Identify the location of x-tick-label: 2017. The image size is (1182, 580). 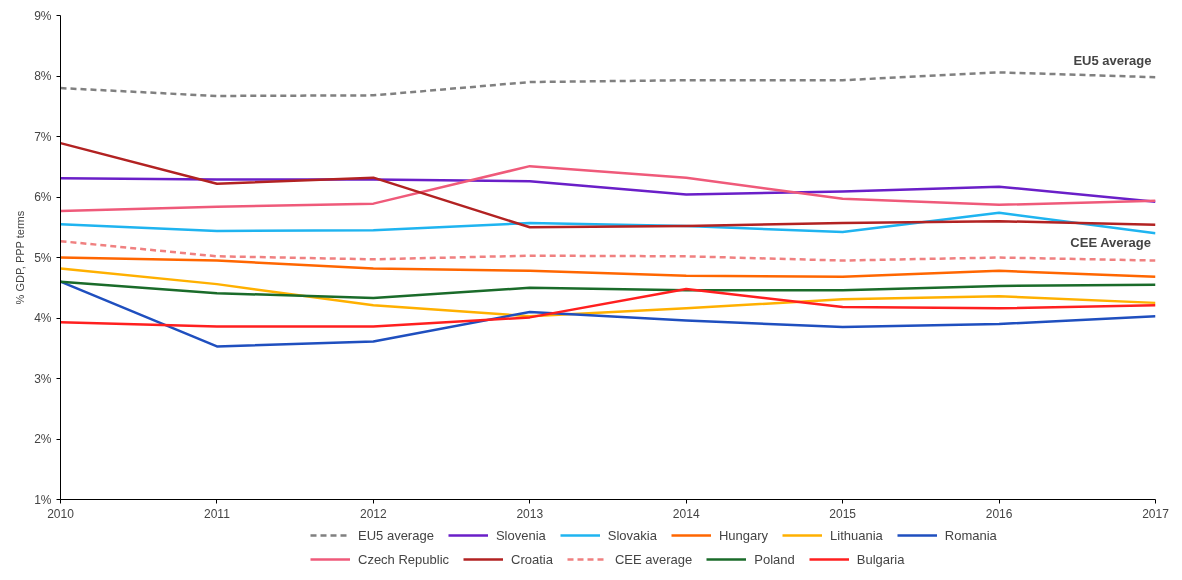
(1156, 513).